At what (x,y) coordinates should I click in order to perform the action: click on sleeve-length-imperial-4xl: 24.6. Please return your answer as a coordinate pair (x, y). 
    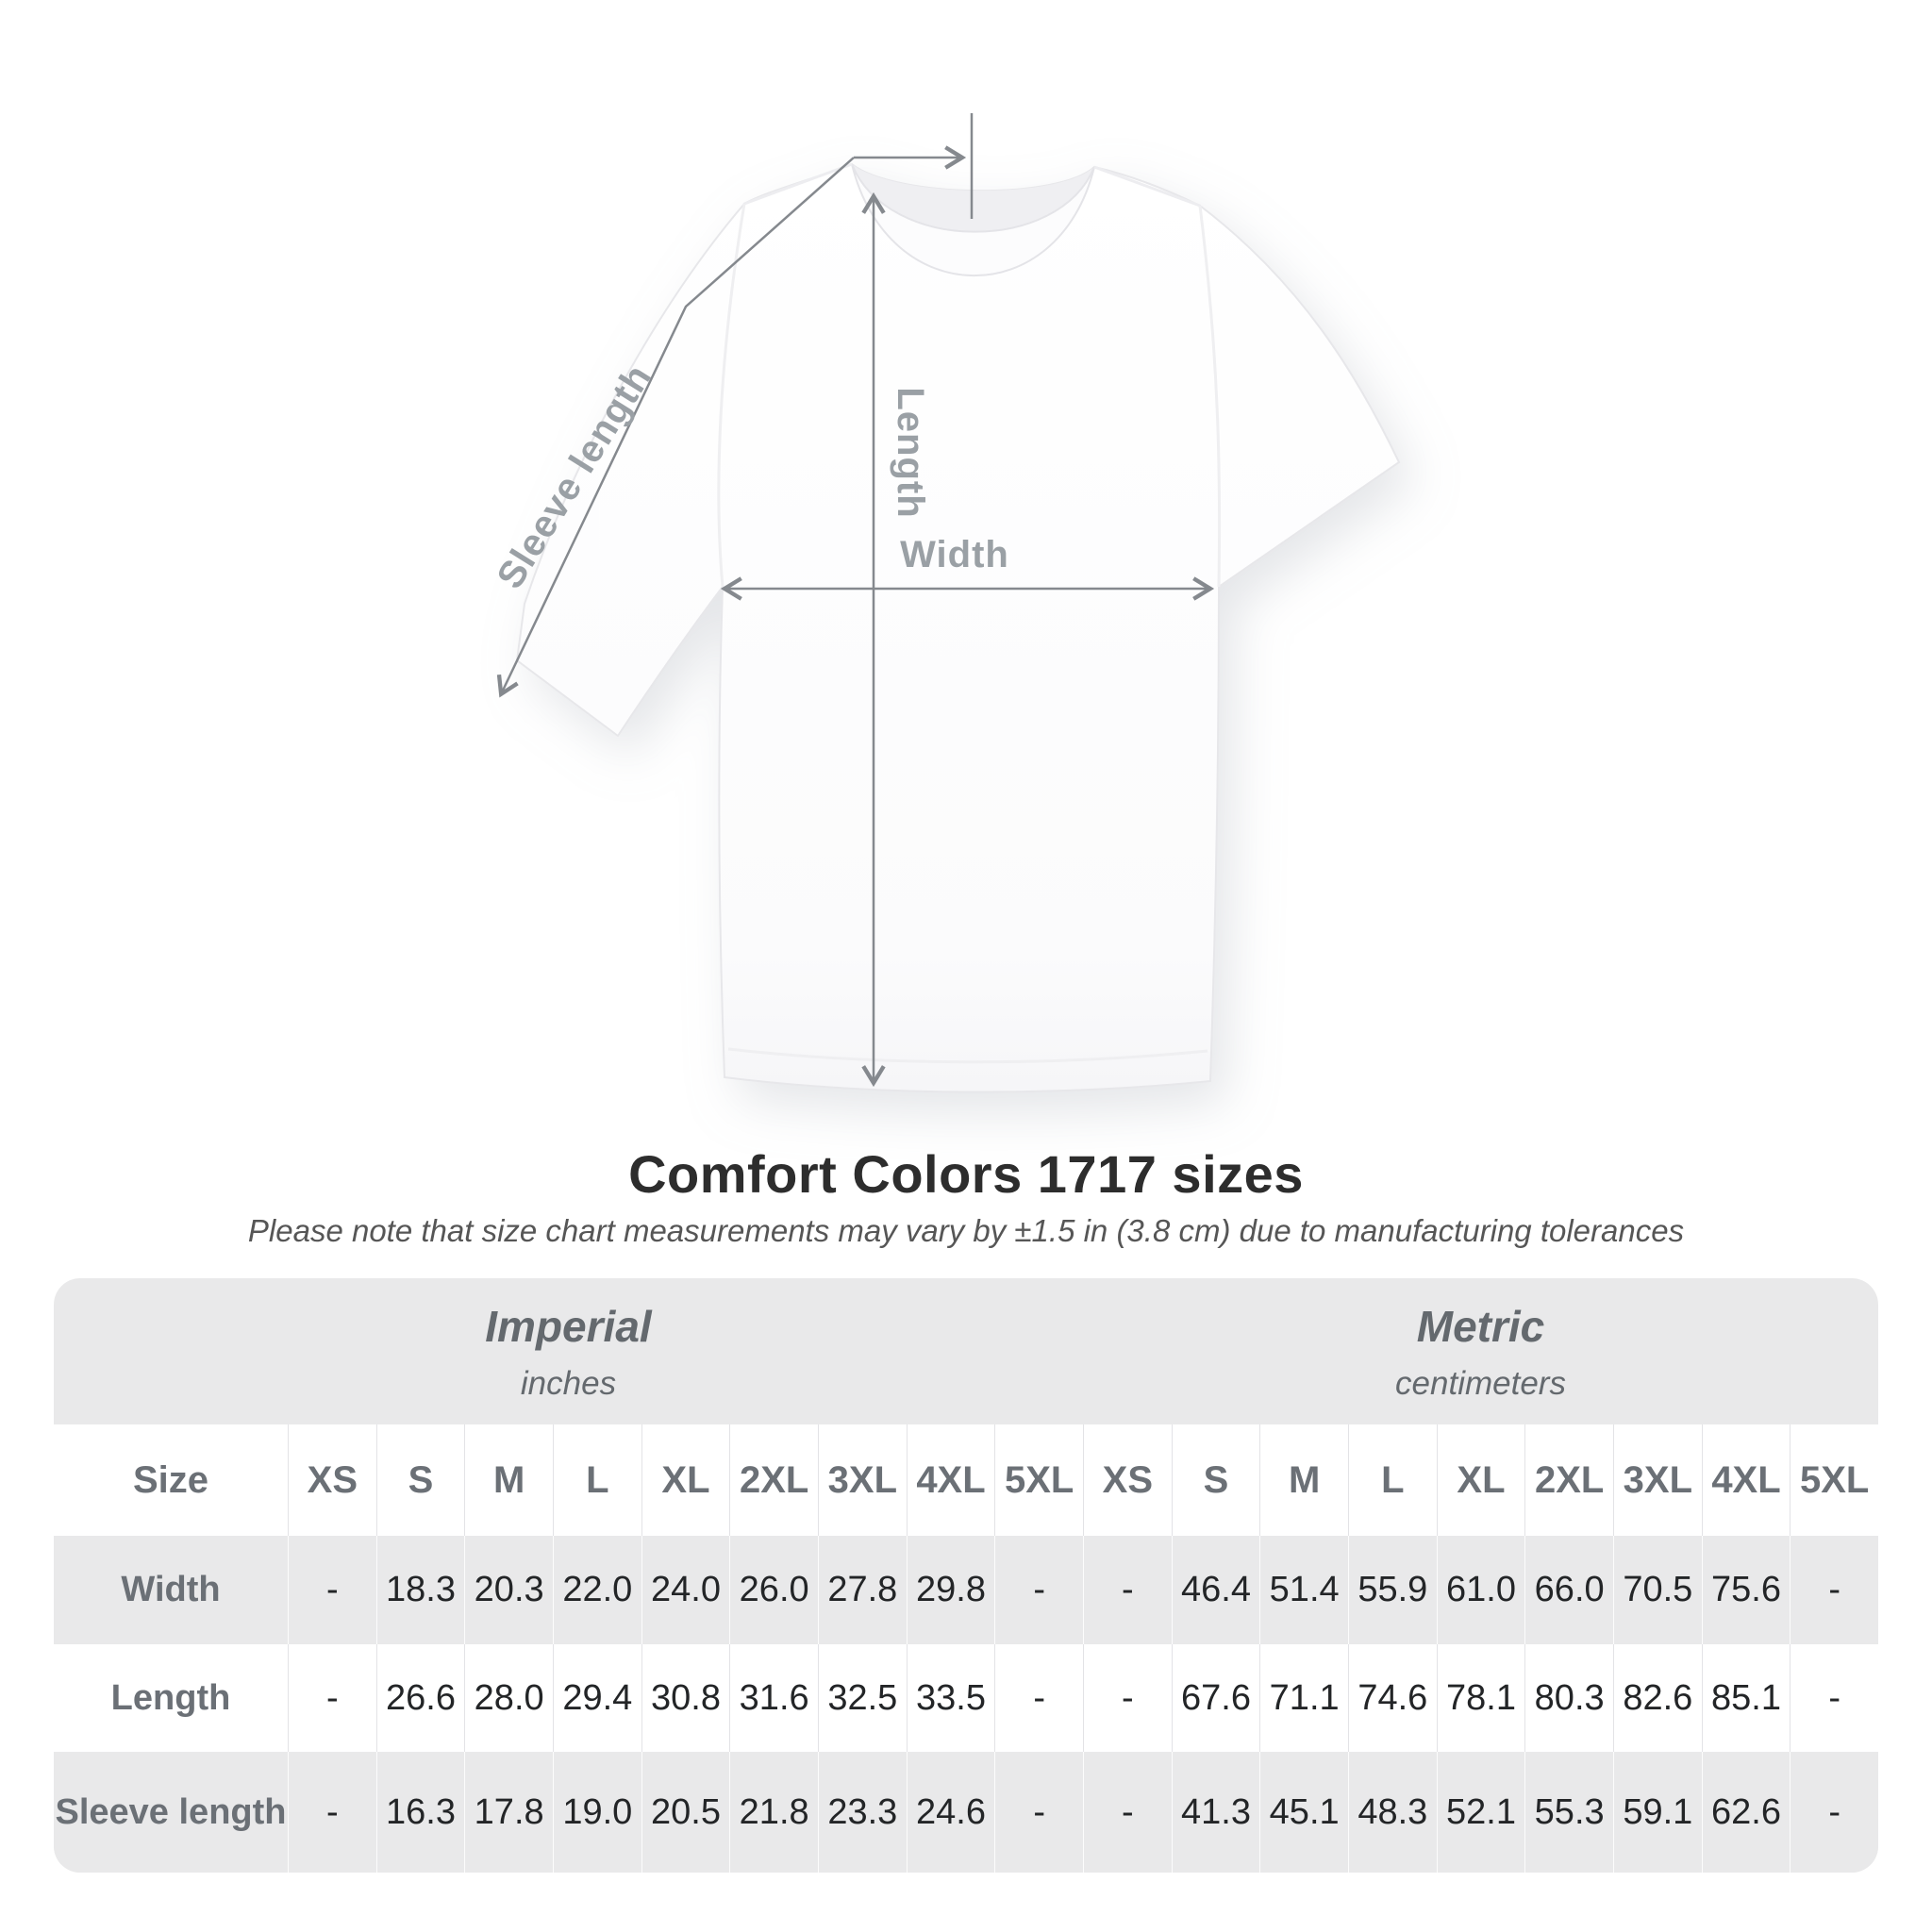
    Looking at the image, I should click on (951, 1812).